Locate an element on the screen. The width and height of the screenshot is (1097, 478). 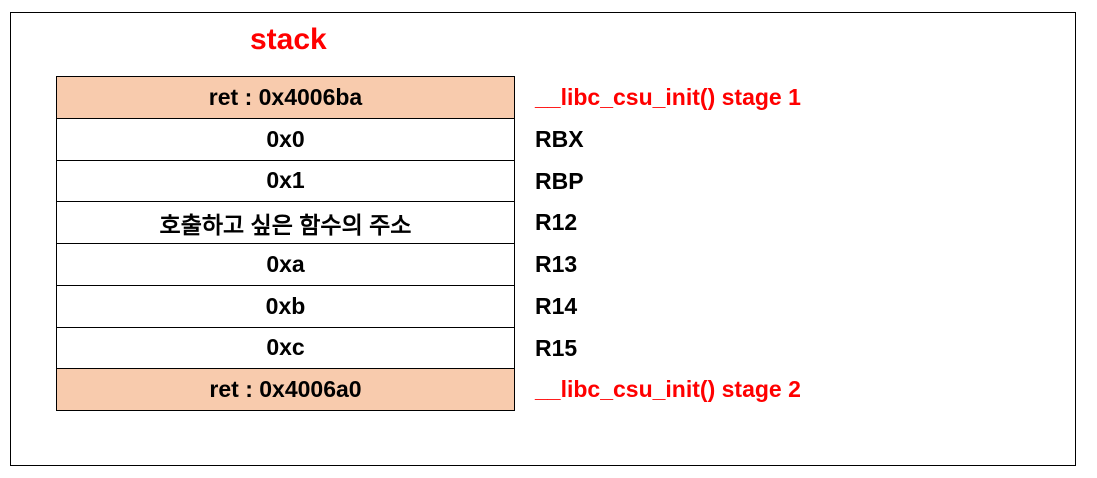
stack-row: 호출하고 싶은 함수의 주소 is located at coordinates (285, 222).